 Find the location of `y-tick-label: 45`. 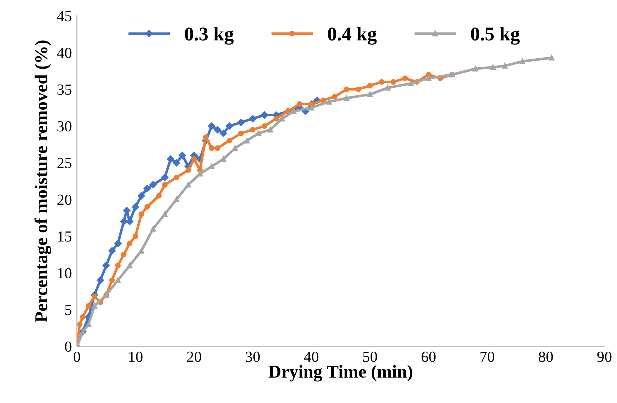

y-tick-label: 45 is located at coordinates (64, 16).